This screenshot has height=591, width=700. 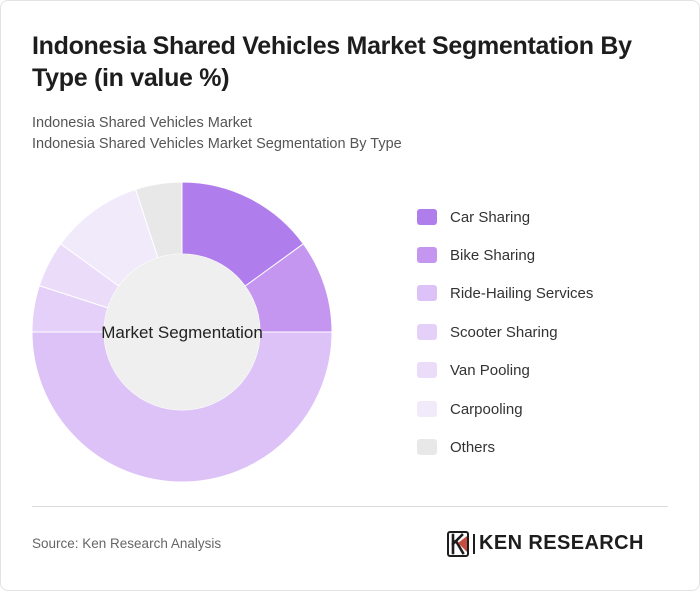 What do you see at coordinates (427, 409) in the screenshot?
I see `legend-swatch-carpooling` at bounding box center [427, 409].